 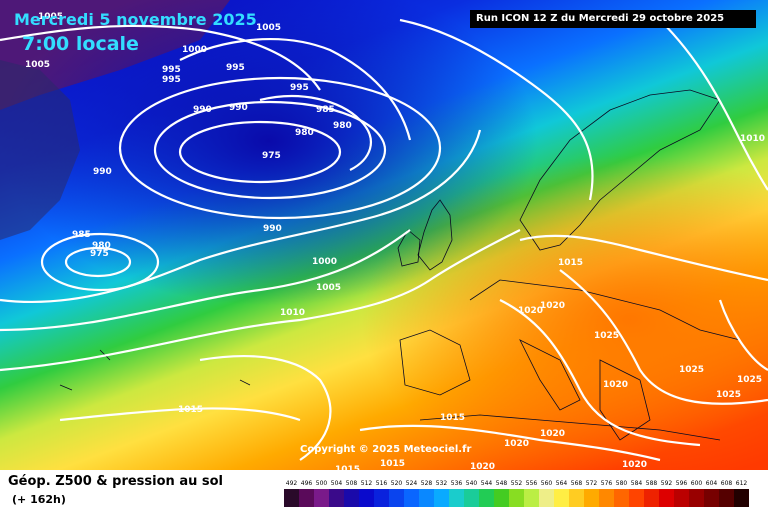 I want to click on scale-tick-label: 512, so click(x=367, y=483).